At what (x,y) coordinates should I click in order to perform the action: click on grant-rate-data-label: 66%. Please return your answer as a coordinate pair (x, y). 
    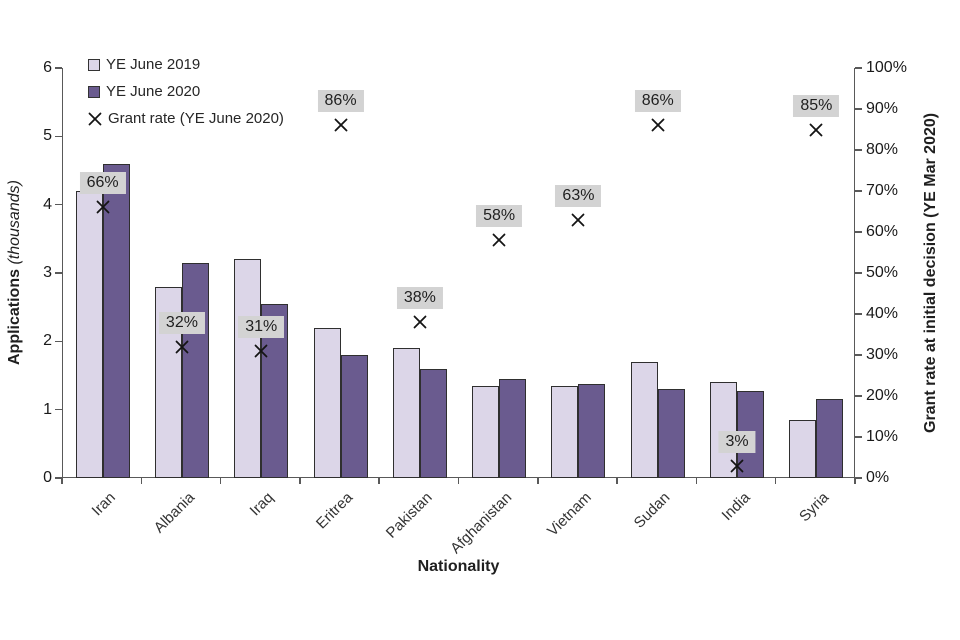
    Looking at the image, I should click on (102, 183).